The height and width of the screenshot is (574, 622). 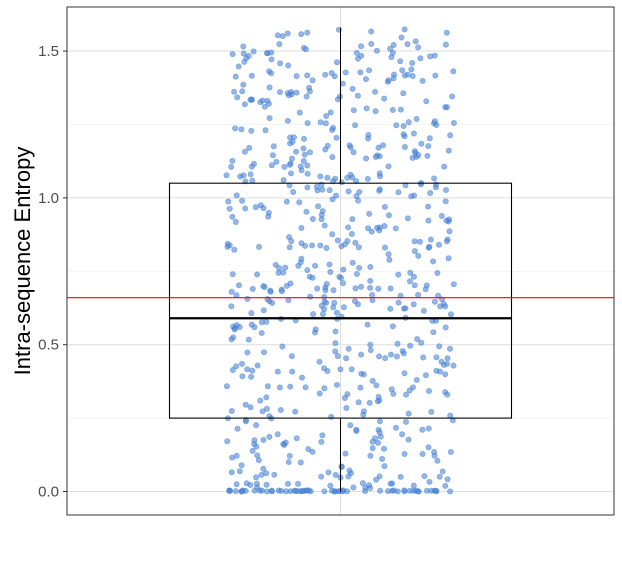 I want to click on y-tick-label: 1.5, so click(x=48, y=51).